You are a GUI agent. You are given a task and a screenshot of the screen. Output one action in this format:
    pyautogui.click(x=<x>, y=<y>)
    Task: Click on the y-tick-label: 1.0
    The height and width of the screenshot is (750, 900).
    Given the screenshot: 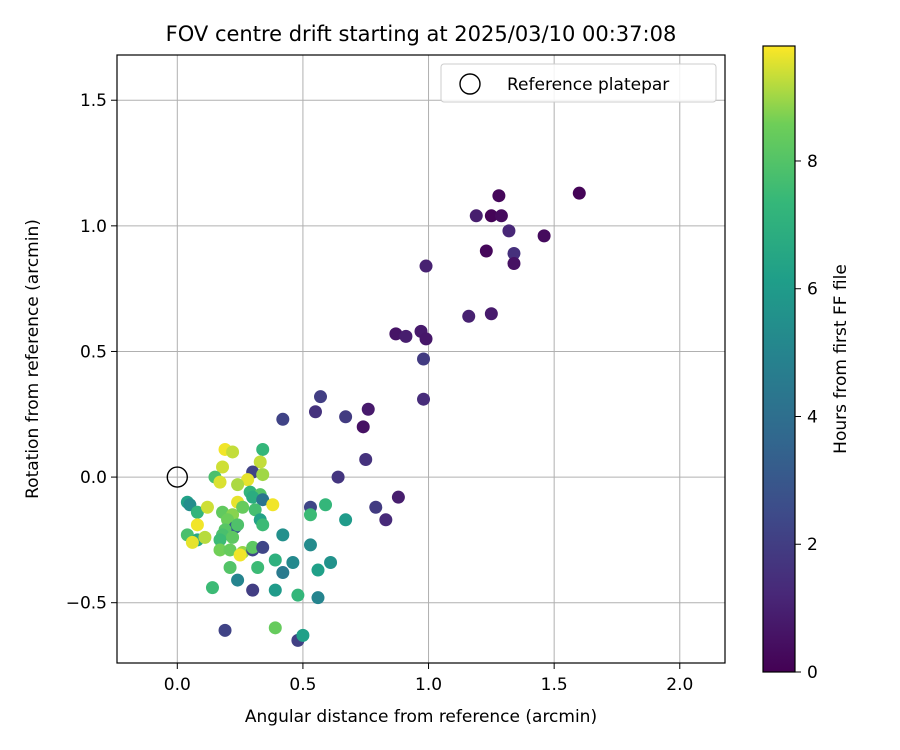 What is the action you would take?
    pyautogui.click(x=93, y=227)
    